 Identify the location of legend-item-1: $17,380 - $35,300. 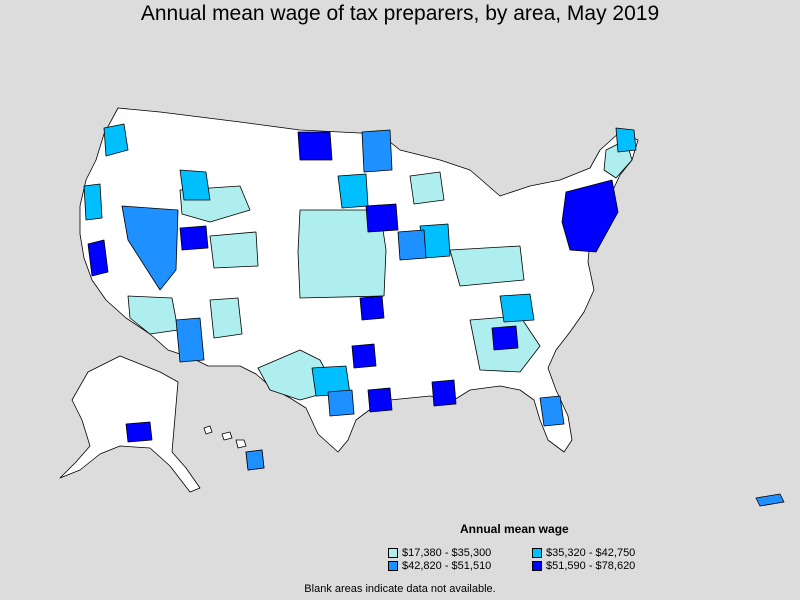
(439, 553).